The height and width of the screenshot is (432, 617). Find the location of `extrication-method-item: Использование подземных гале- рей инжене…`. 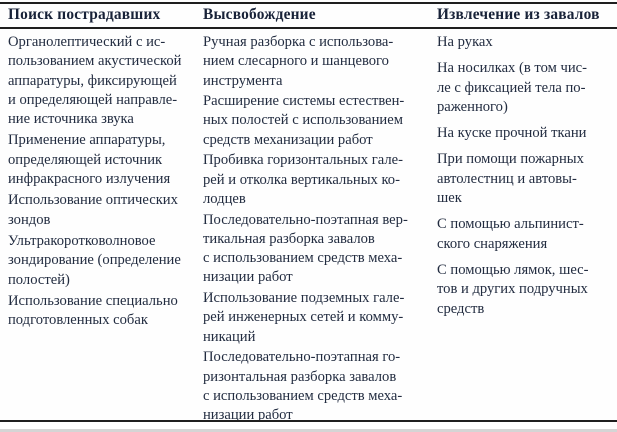

extrication-method-item: Использование подземных гале- рей инжене… is located at coordinates (304, 317).